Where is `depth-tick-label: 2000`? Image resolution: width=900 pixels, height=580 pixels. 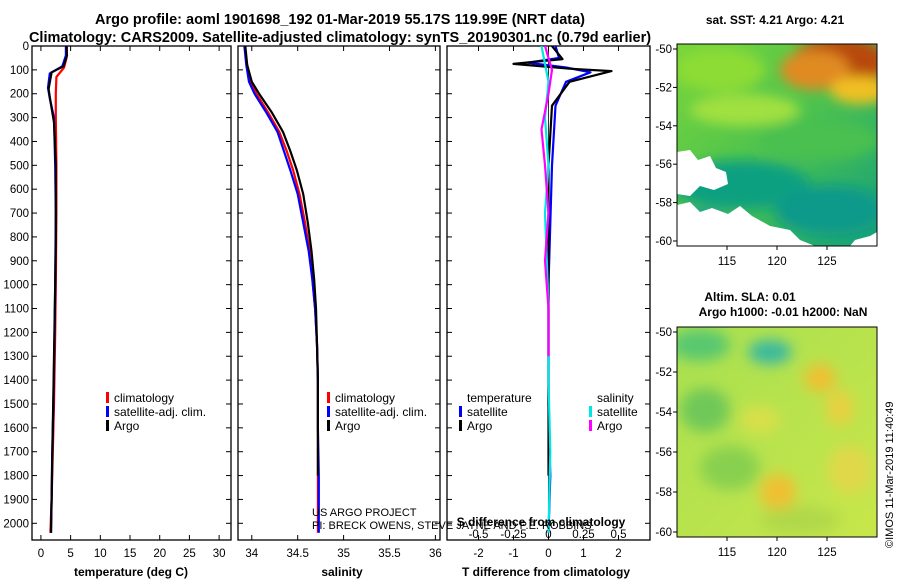 depth-tick-label: 2000 is located at coordinates (16, 524).